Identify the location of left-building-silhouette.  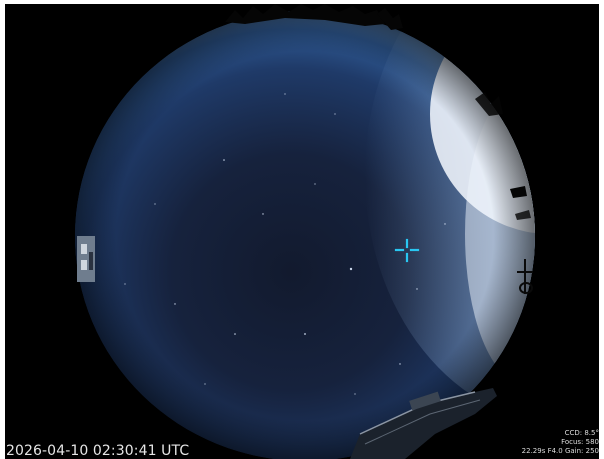
(86, 259).